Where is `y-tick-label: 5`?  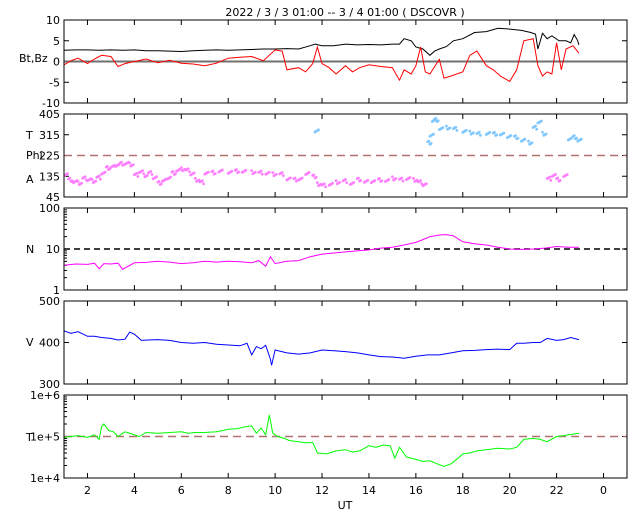 y-tick-label: 5 is located at coordinates (56, 41).